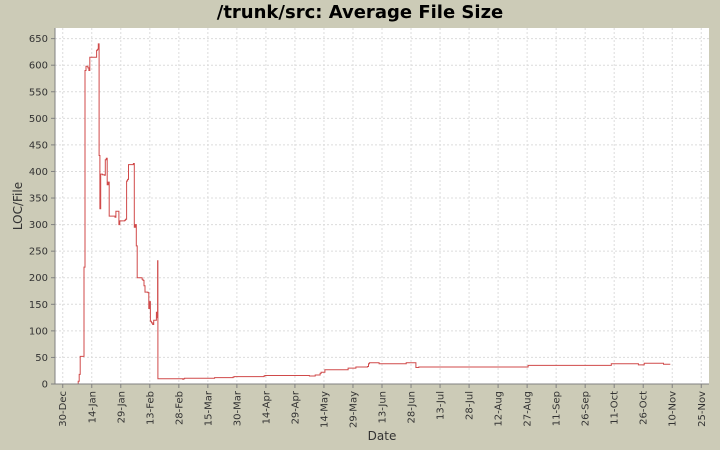  What do you see at coordinates (702, 409) in the screenshot?
I see `x-tick-label: 25-Nov` at bounding box center [702, 409].